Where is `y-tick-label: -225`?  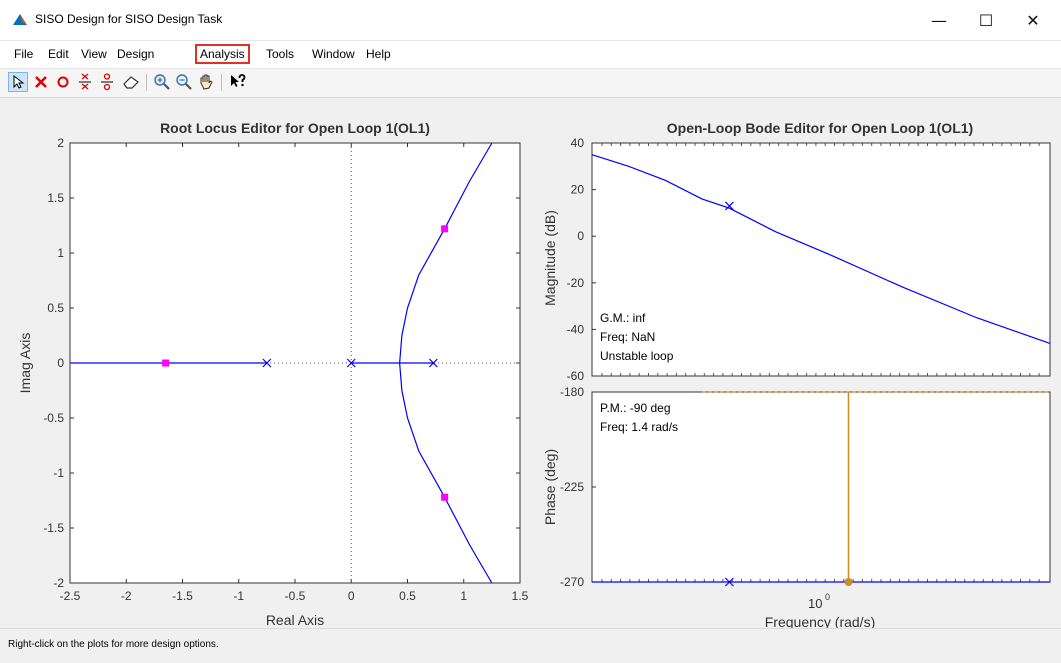
y-tick-label: -225 is located at coordinates (572, 487).